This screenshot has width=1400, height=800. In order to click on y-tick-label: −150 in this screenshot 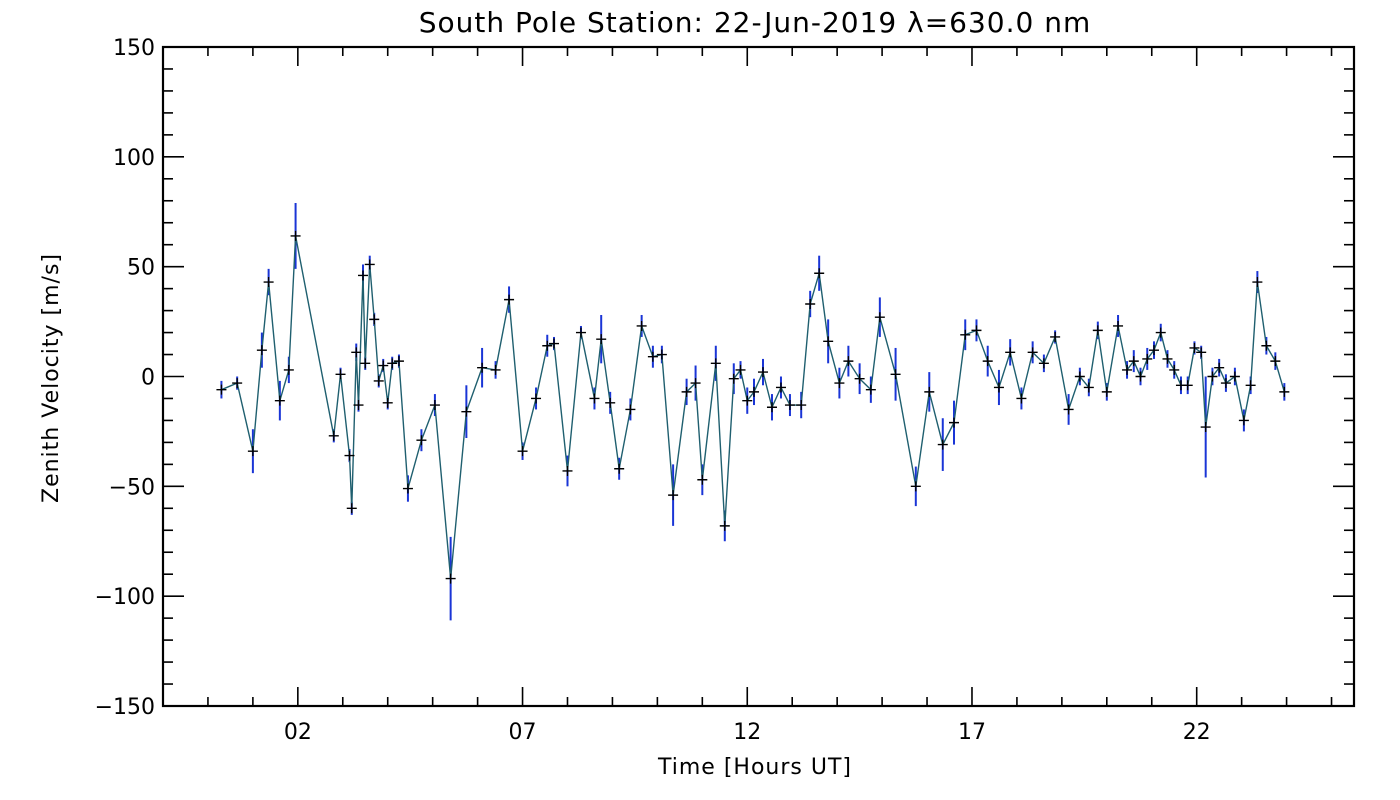, I will do `click(125, 707)`.